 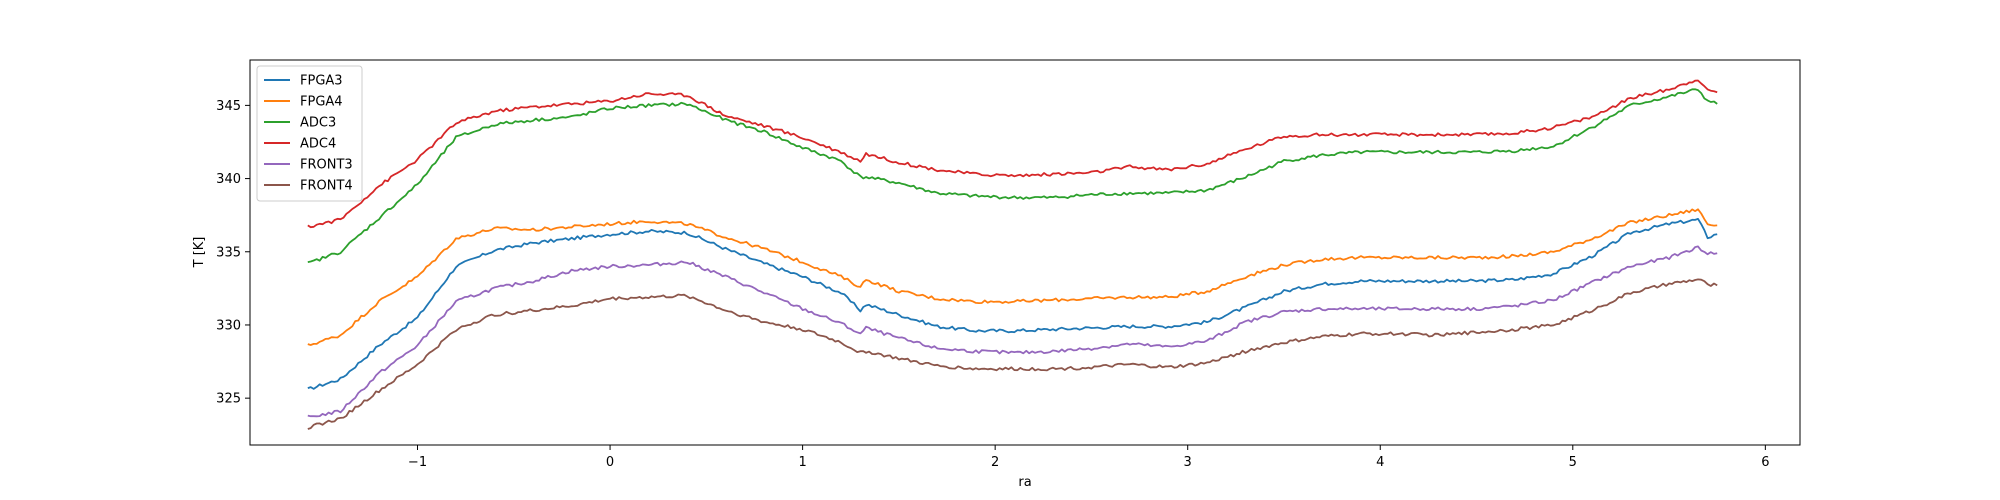 I want to click on legend: FPGA3 FPGA4 ADC3 ADC4 FRONT3 FRONT4, so click(x=309, y=133).